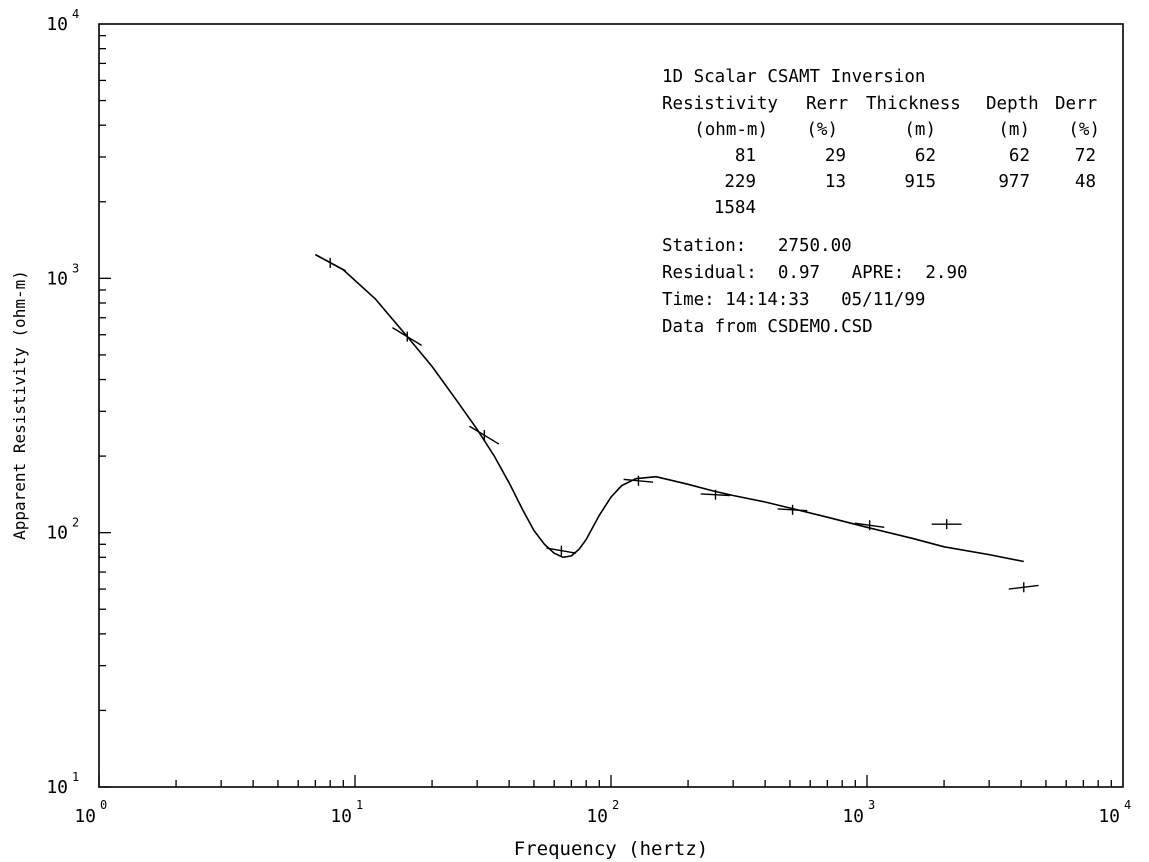  What do you see at coordinates (793, 300) in the screenshot?
I see `time-text: Time: 14:14:33 05/11/99` at bounding box center [793, 300].